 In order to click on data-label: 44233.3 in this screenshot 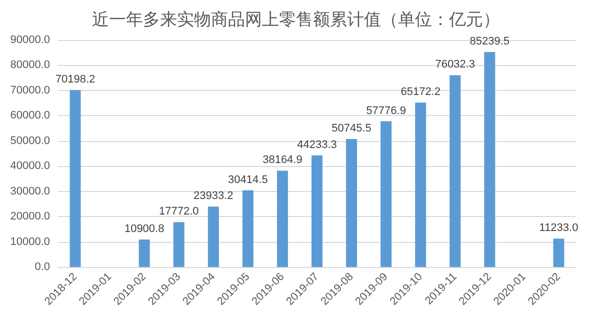, I will do `click(317, 144)`.